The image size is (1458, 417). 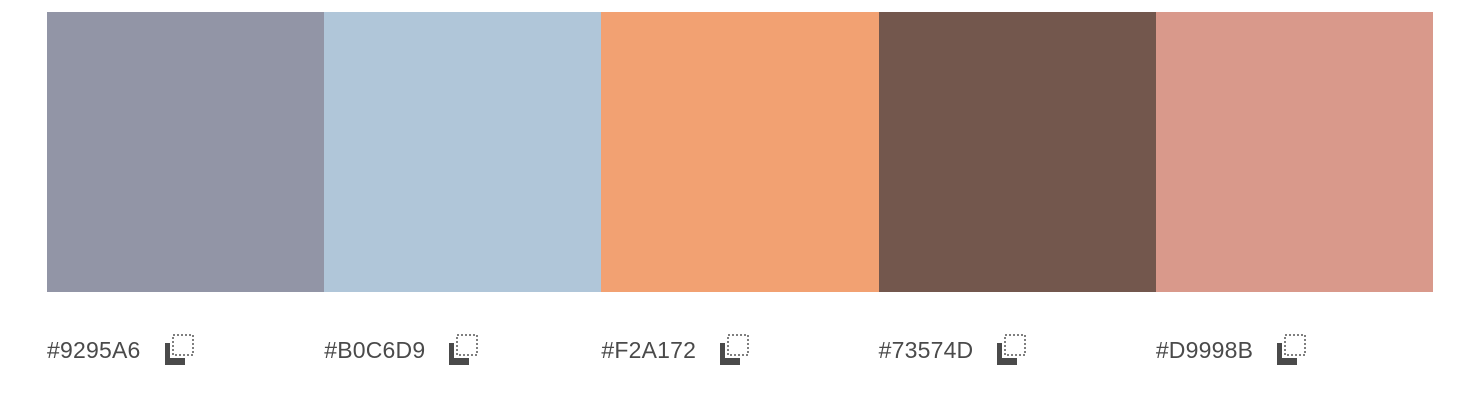 What do you see at coordinates (1204, 349) in the screenshot?
I see `hex-code-5: #D9998B` at bounding box center [1204, 349].